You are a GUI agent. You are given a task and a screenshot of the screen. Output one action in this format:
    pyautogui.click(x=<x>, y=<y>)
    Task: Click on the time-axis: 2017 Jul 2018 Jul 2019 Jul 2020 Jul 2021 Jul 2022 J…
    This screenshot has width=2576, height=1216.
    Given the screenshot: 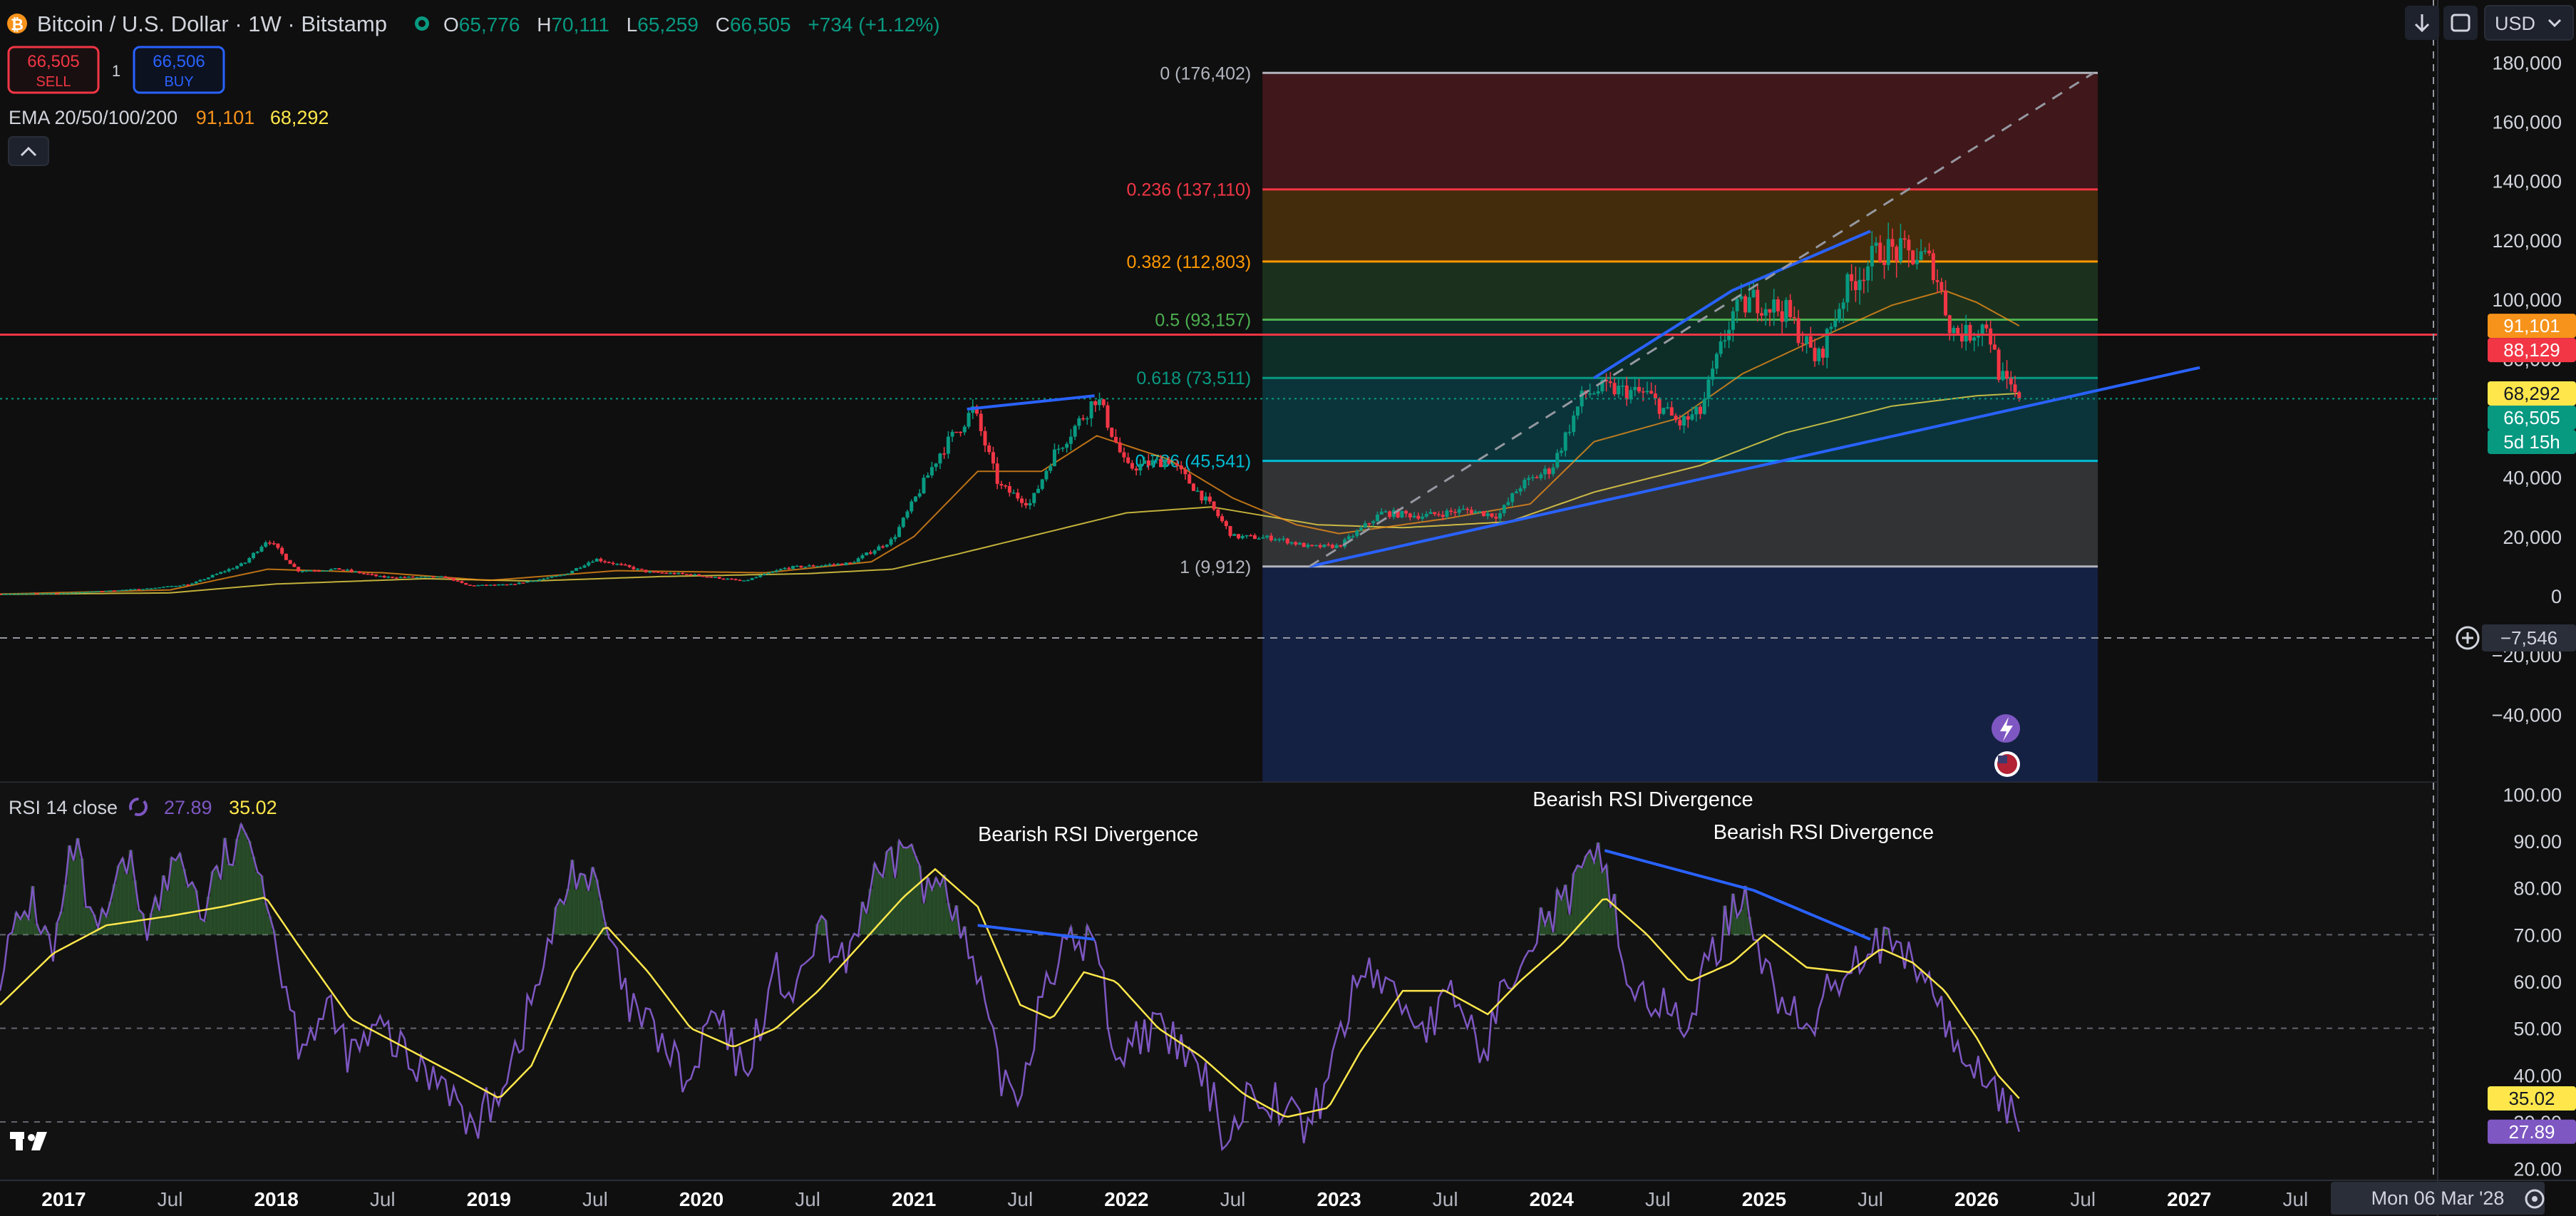 What is the action you would take?
    pyautogui.click(x=1174, y=1199)
    